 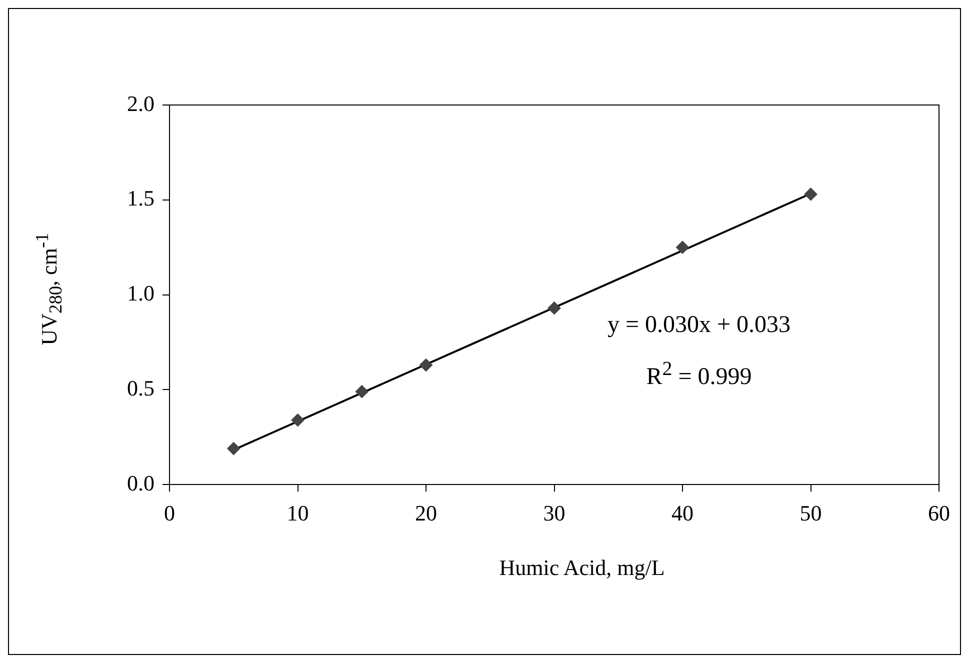 What do you see at coordinates (811, 513) in the screenshot?
I see `x-tick-label: 50` at bounding box center [811, 513].